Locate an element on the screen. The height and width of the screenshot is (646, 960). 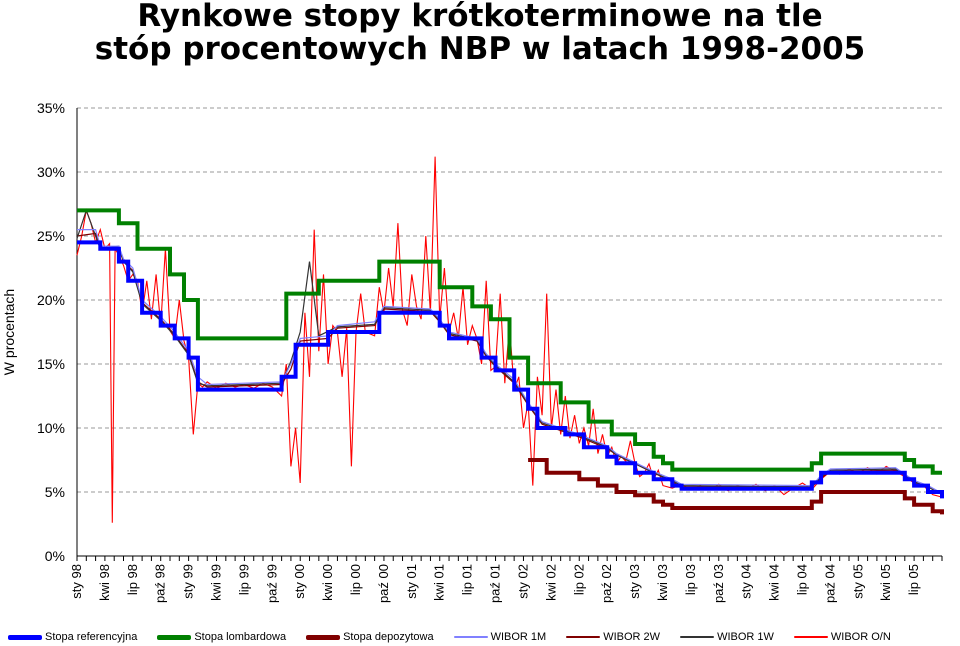
x-tick-label: sty 02 is located at coordinates (522, 581).